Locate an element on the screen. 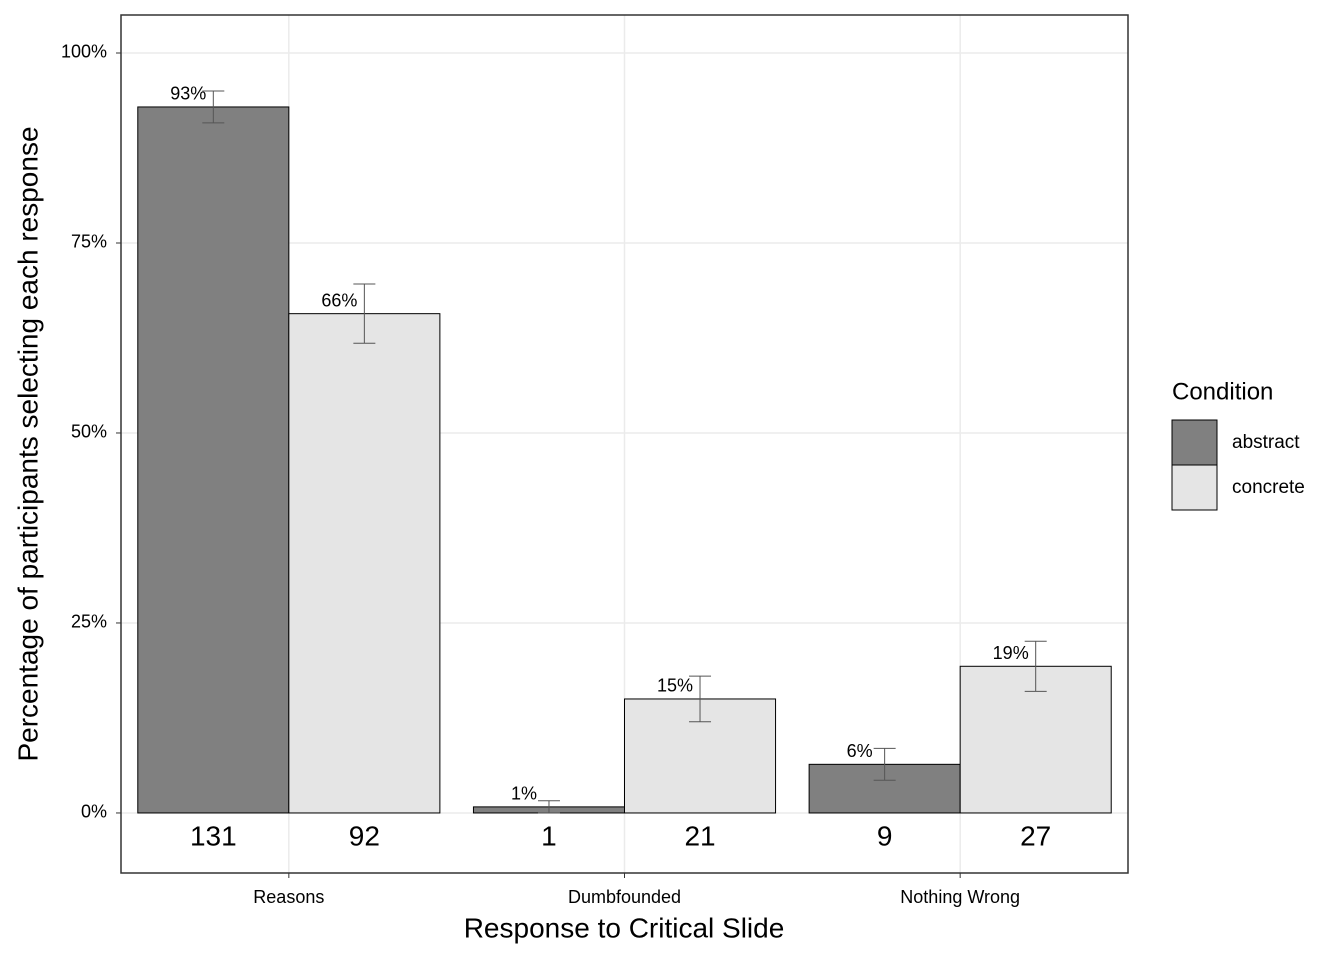 This screenshot has width=1344, height=960. y-tick-label: 50% is located at coordinates (89, 432).